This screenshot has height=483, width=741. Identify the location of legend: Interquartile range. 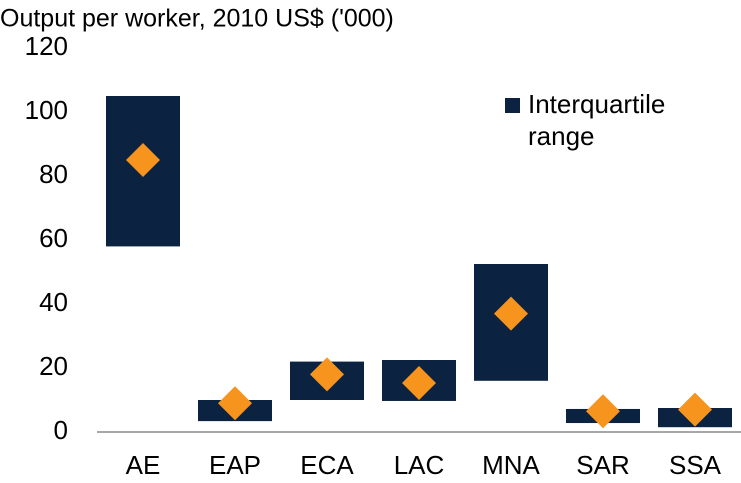
(606, 120).